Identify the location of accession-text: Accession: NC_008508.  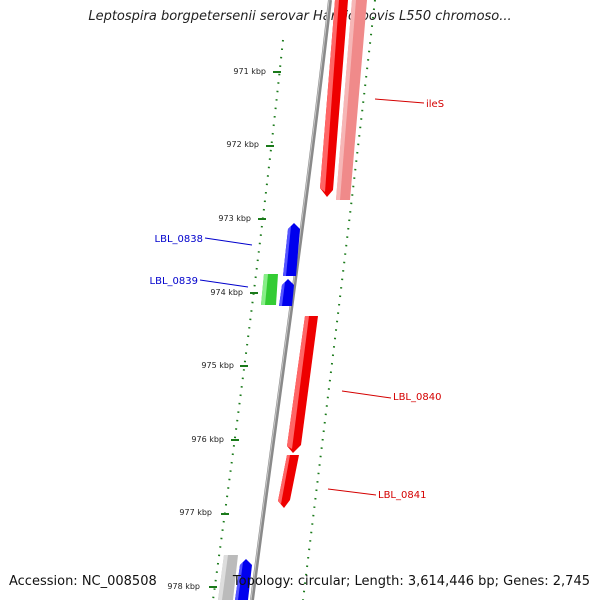
(83, 581).